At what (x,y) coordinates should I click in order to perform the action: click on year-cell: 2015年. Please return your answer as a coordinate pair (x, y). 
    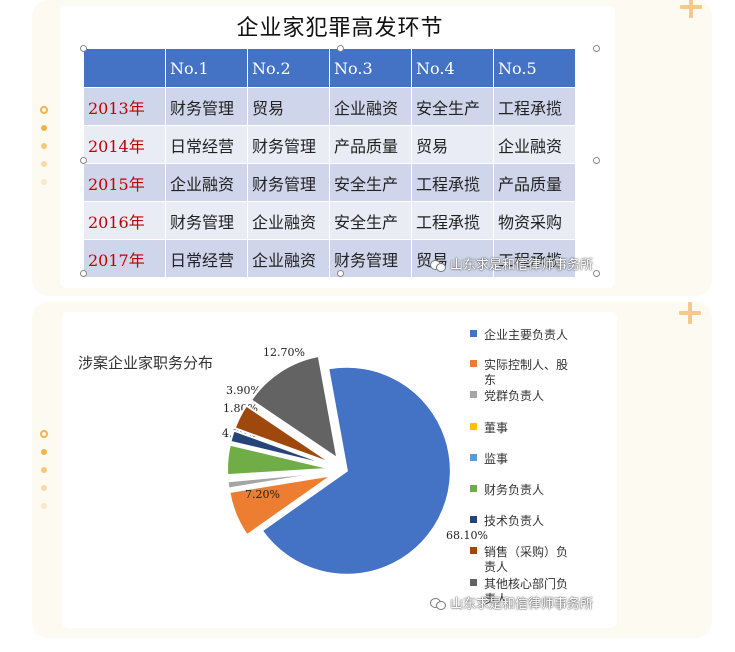
    Looking at the image, I should click on (124, 182).